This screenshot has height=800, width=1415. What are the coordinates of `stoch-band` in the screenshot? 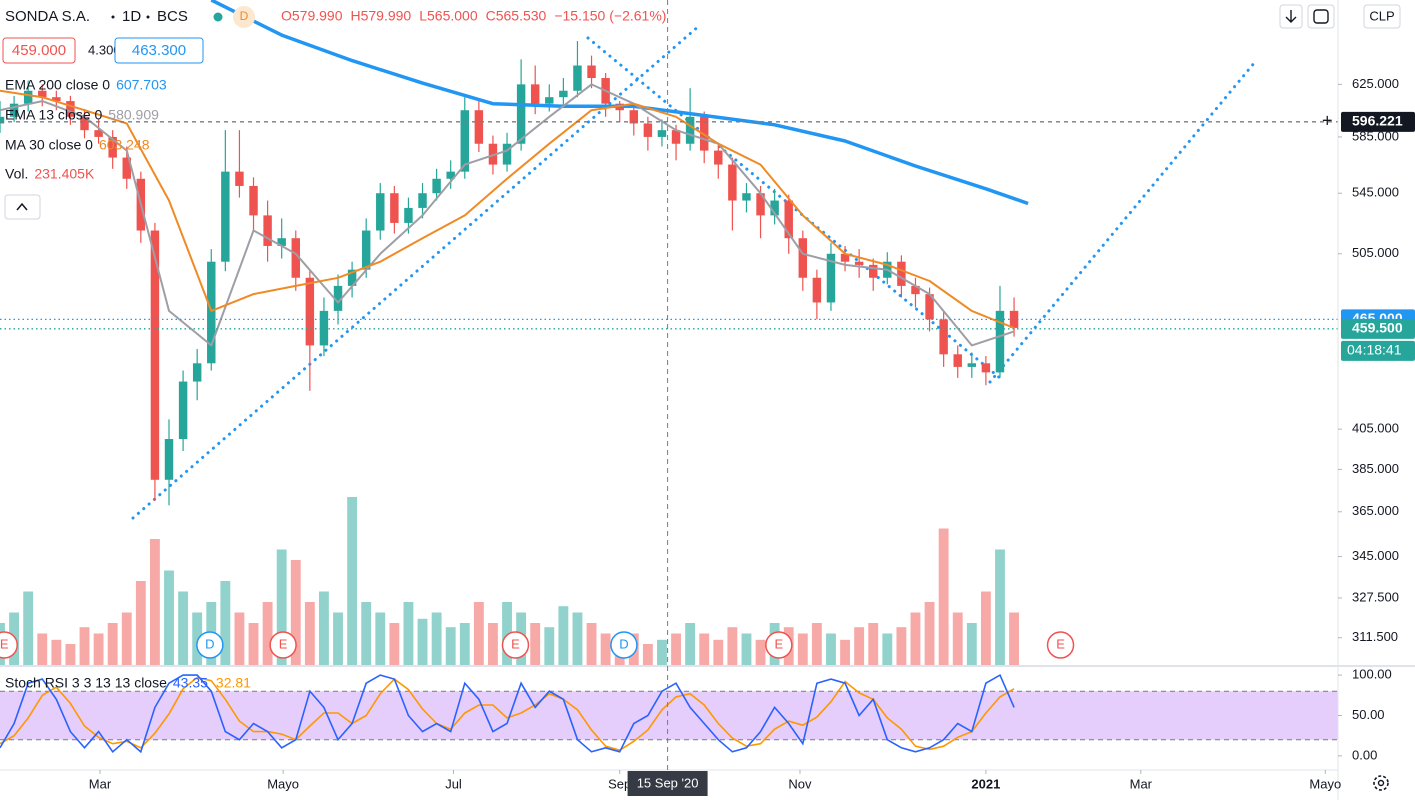 It's located at (669, 715).